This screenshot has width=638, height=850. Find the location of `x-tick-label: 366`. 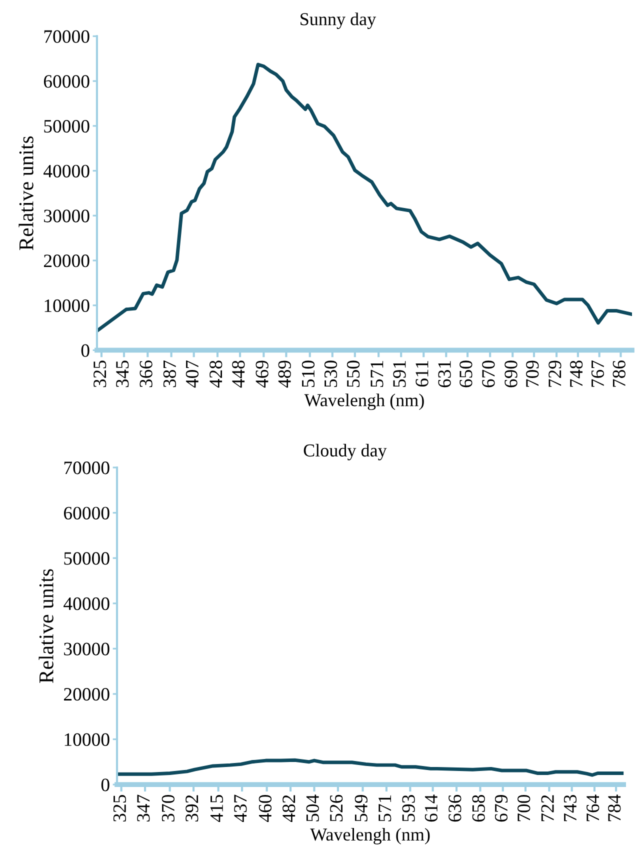

x-tick-label: 366 is located at coordinates (146, 374).